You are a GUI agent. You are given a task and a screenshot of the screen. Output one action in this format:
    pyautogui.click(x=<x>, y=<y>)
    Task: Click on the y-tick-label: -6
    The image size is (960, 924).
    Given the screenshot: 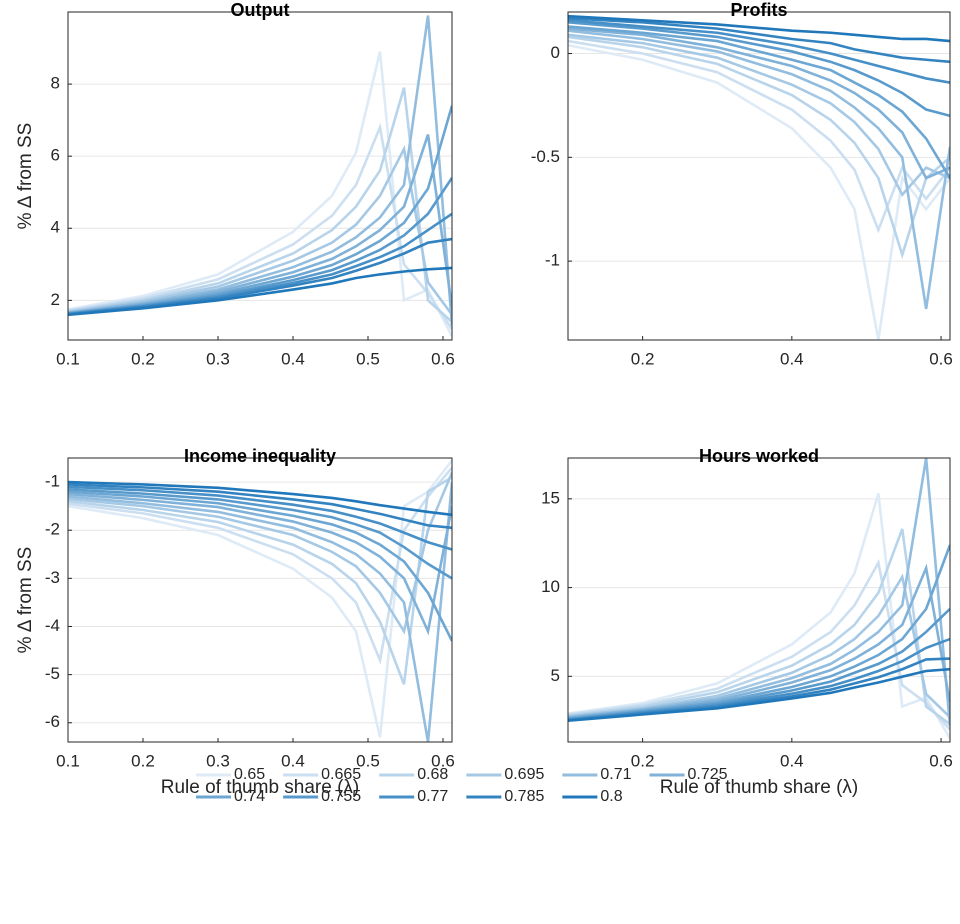 What is the action you would take?
    pyautogui.click(x=52, y=721)
    